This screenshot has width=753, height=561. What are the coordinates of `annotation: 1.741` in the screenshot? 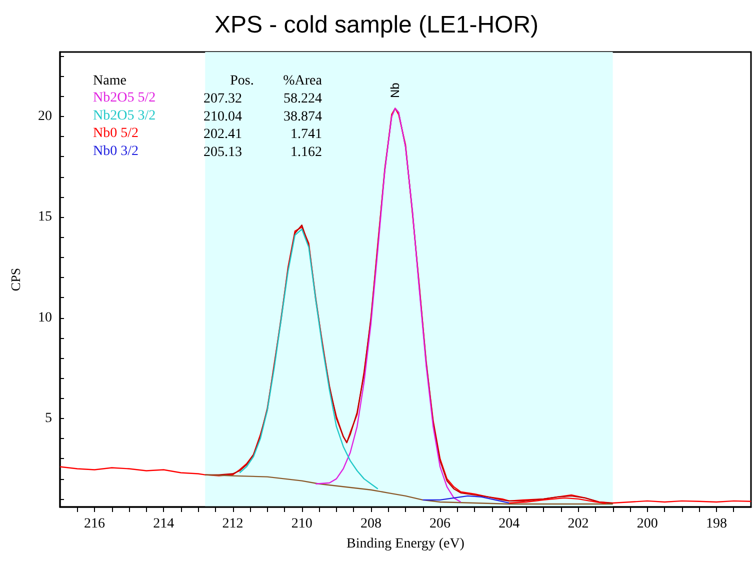 It's located at (306, 134).